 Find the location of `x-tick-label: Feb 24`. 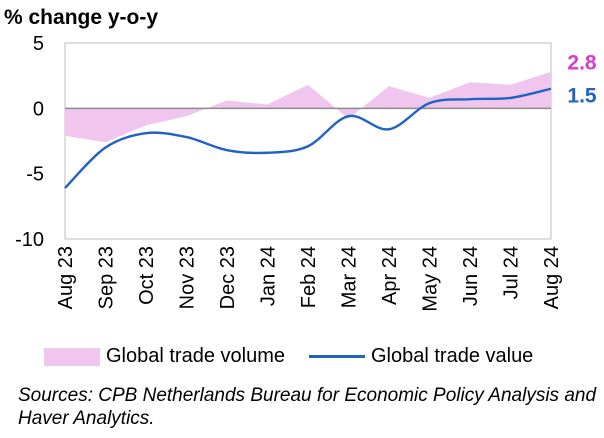

x-tick-label: Feb 24 is located at coordinates (309, 277).